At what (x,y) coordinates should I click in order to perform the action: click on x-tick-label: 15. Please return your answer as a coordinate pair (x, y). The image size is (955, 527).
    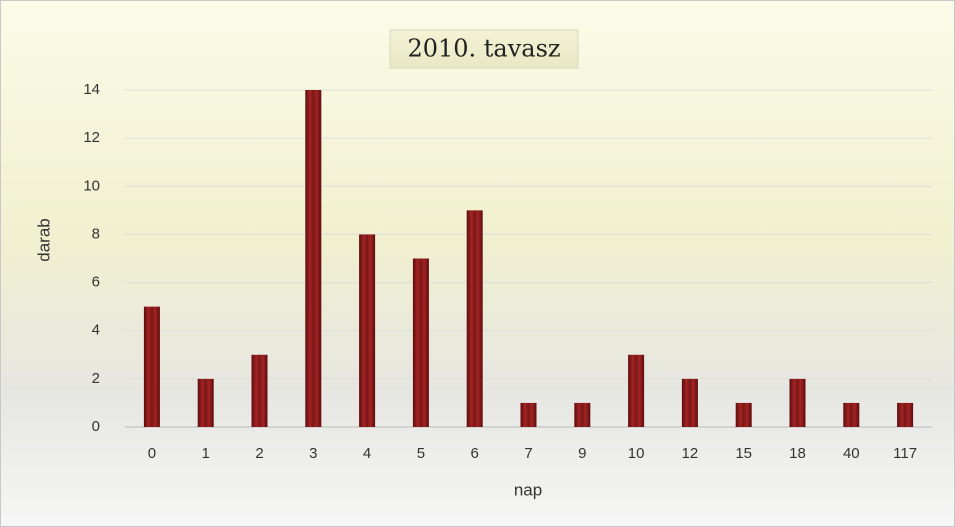
    Looking at the image, I should click on (743, 453).